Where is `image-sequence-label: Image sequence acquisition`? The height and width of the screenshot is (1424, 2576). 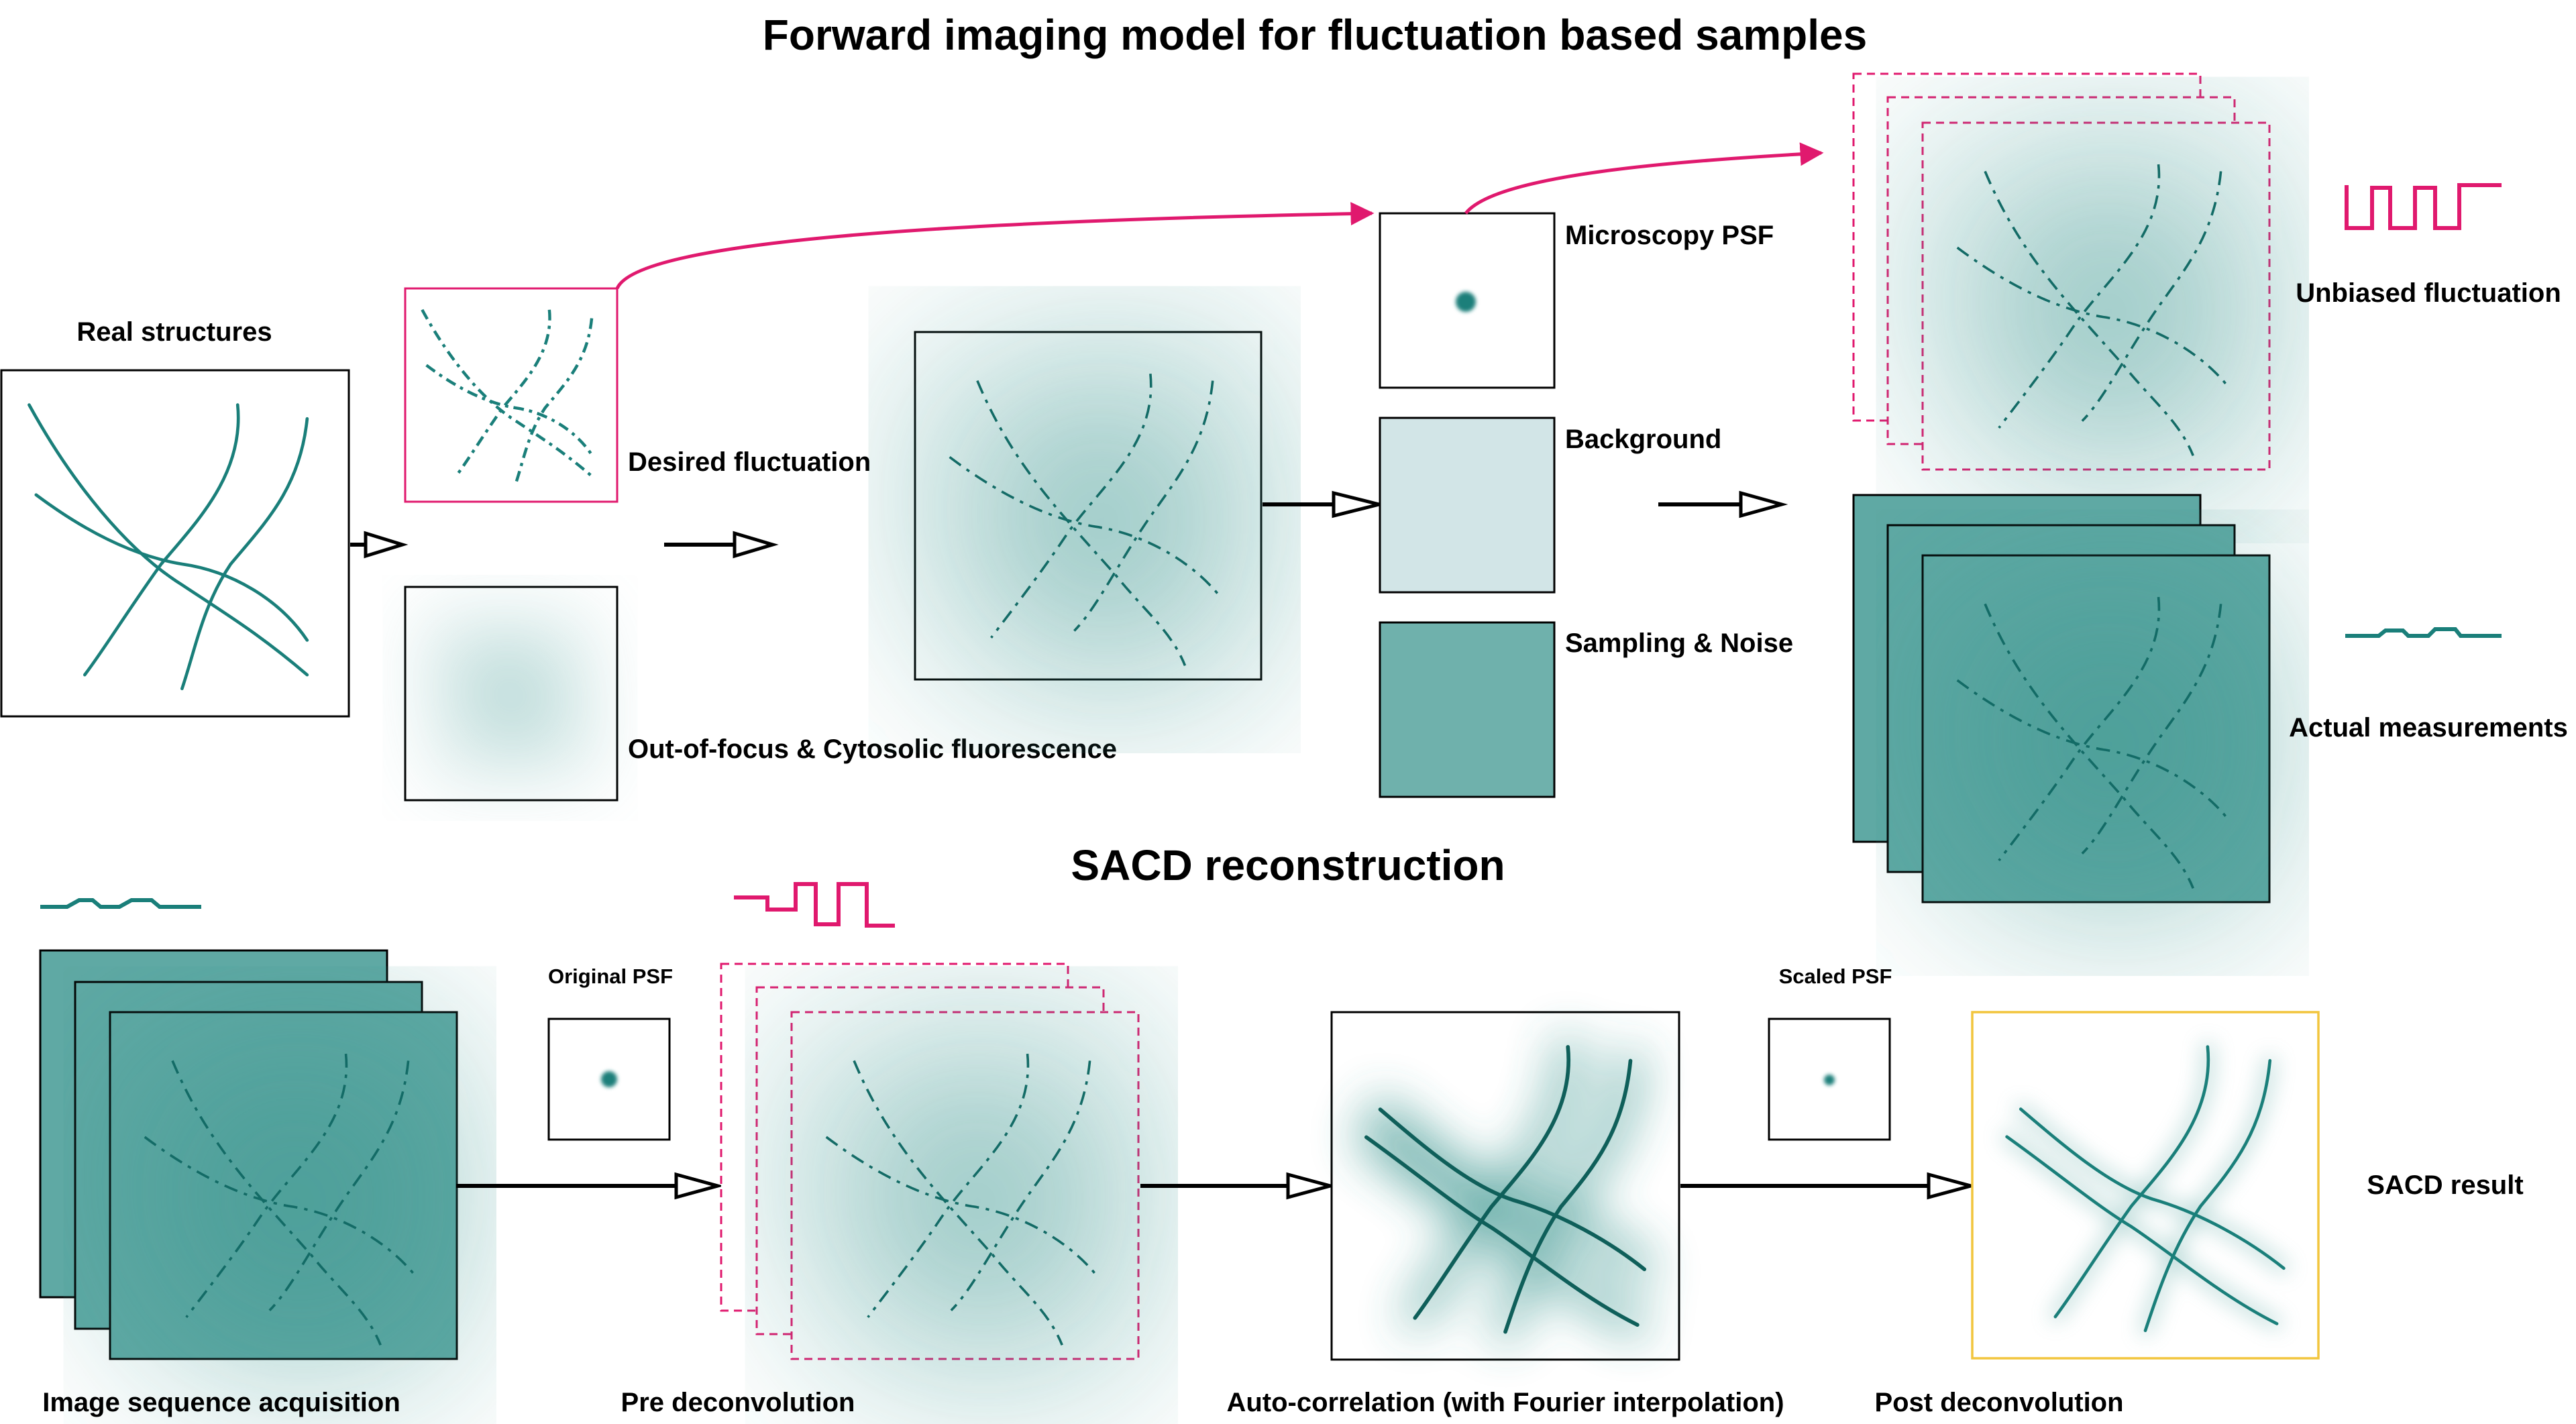 image-sequence-label: Image sequence acquisition is located at coordinates (221, 1402).